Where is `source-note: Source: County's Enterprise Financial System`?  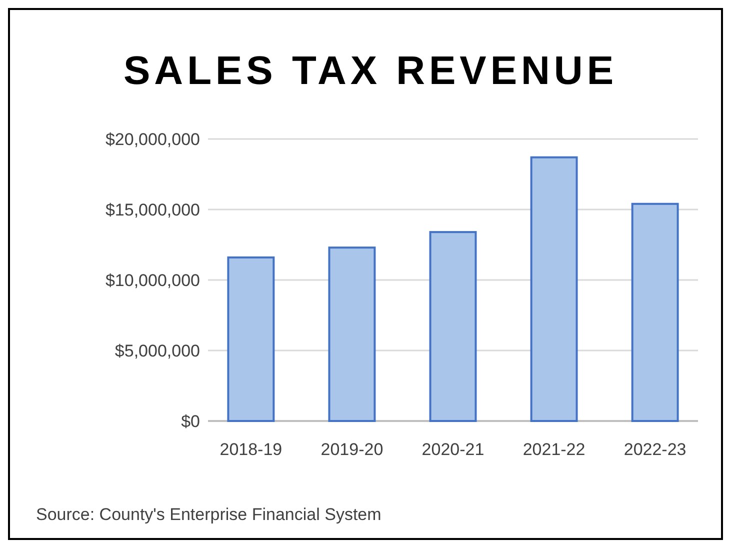
source-note: Source: County's Enterprise Financial System is located at coordinates (209, 514).